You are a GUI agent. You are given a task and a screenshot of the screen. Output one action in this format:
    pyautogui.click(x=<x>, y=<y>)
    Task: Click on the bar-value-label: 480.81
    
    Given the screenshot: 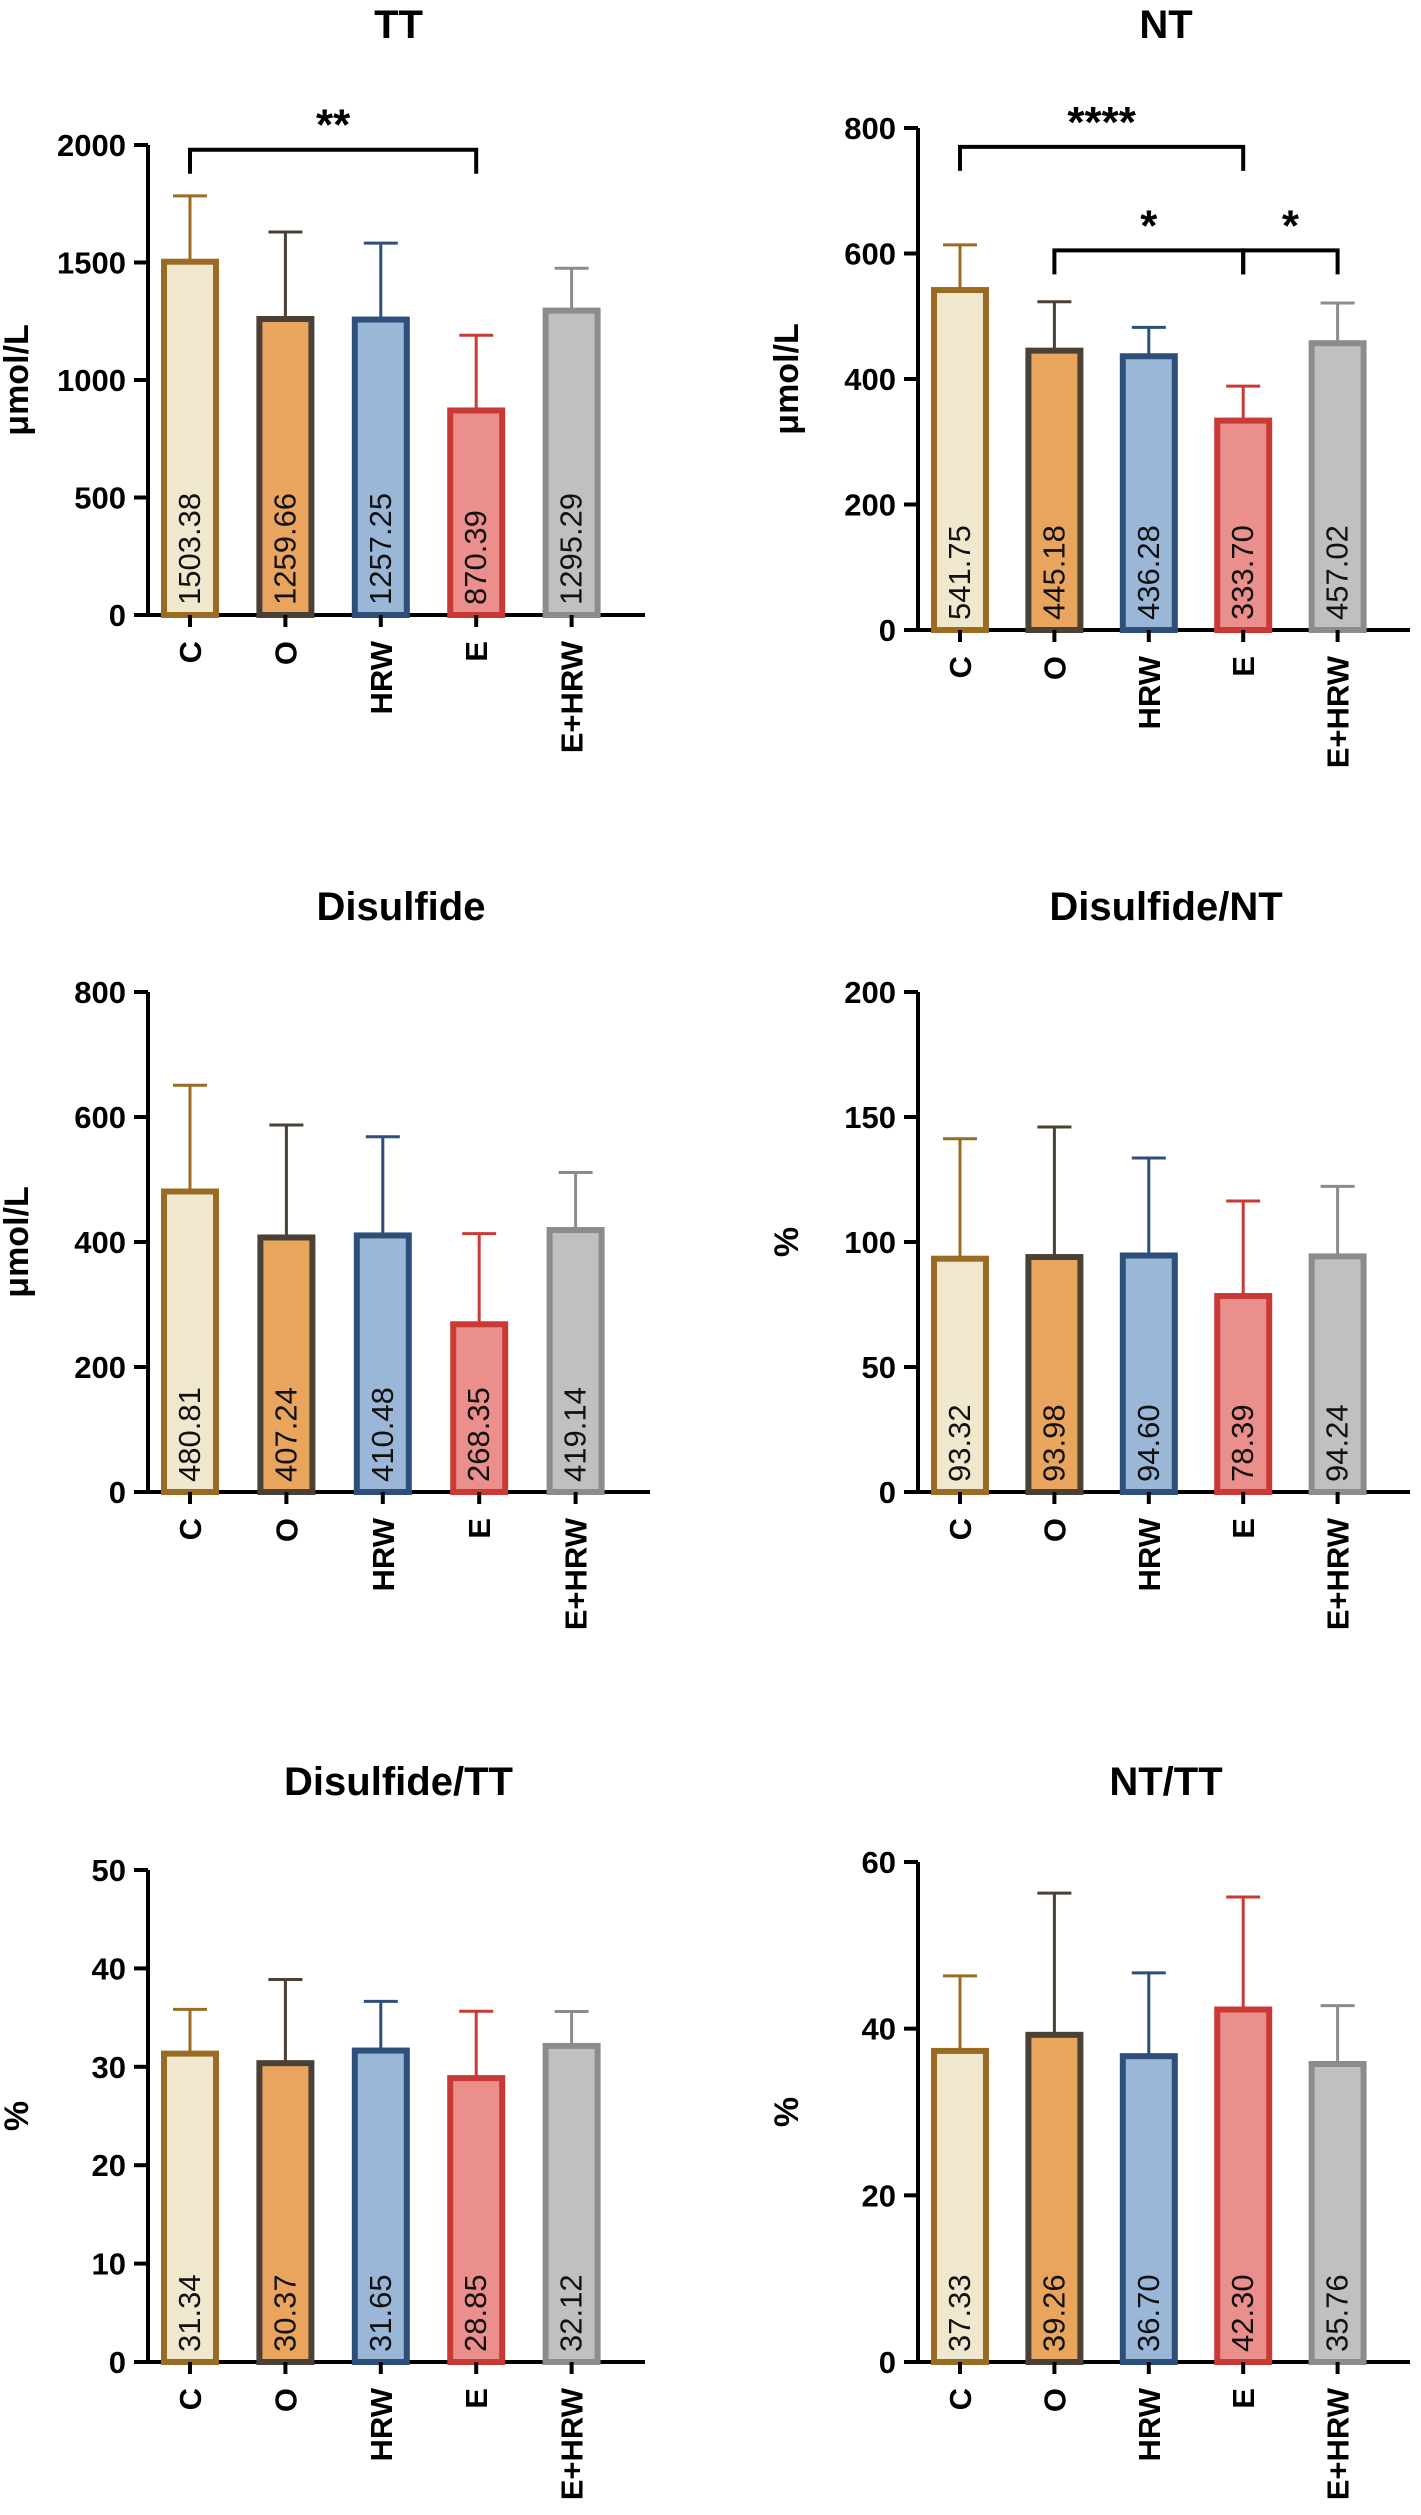 What is the action you would take?
    pyautogui.click(x=189, y=1434)
    